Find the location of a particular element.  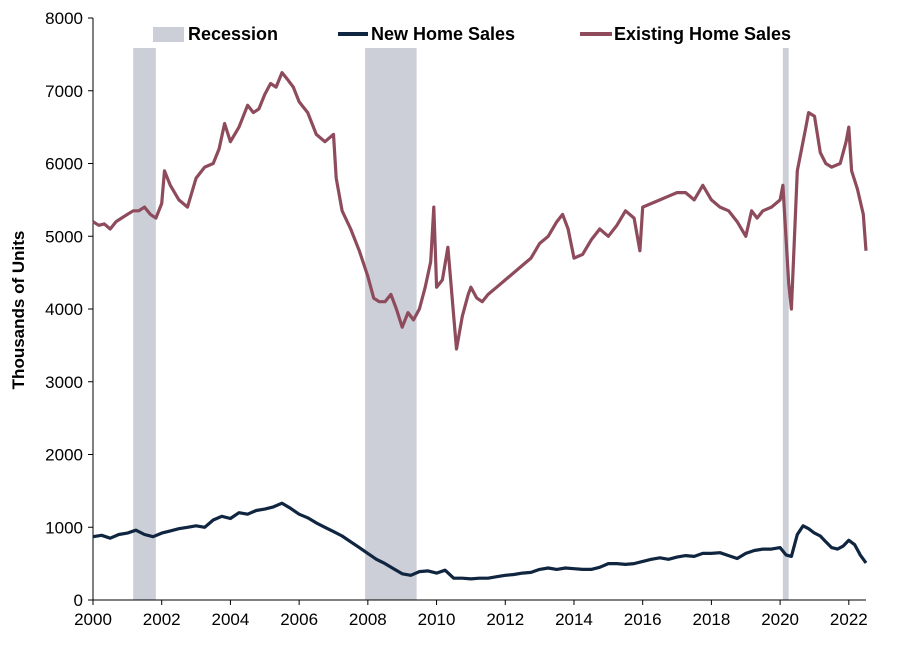

x-tick-label: 2020 is located at coordinates (780, 619).